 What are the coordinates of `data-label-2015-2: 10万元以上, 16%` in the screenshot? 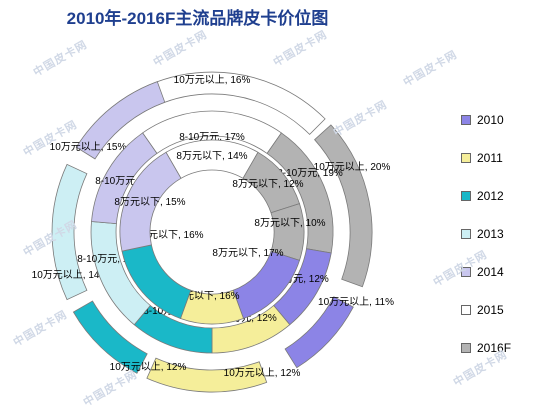 It's located at (212, 80).